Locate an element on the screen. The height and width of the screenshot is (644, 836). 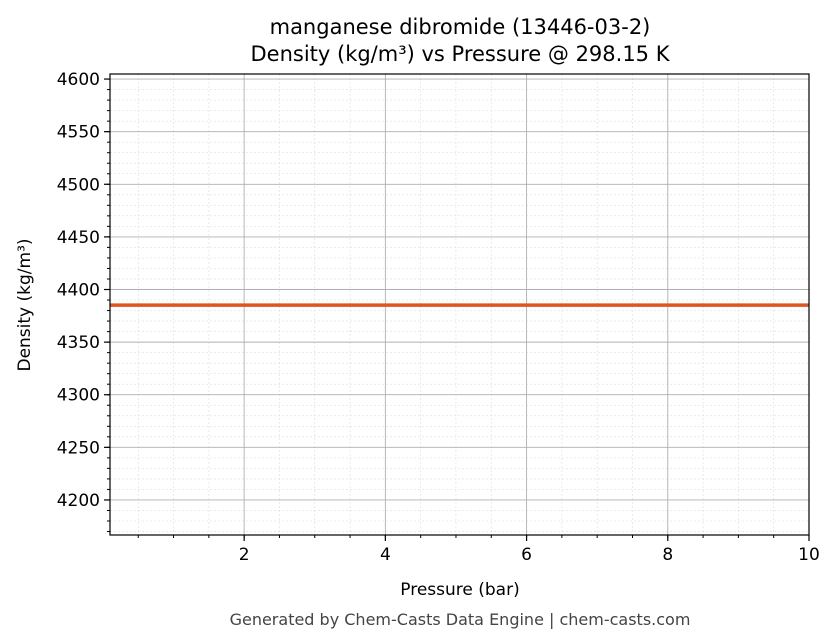
x-tick-label: 4 is located at coordinates (385, 555).